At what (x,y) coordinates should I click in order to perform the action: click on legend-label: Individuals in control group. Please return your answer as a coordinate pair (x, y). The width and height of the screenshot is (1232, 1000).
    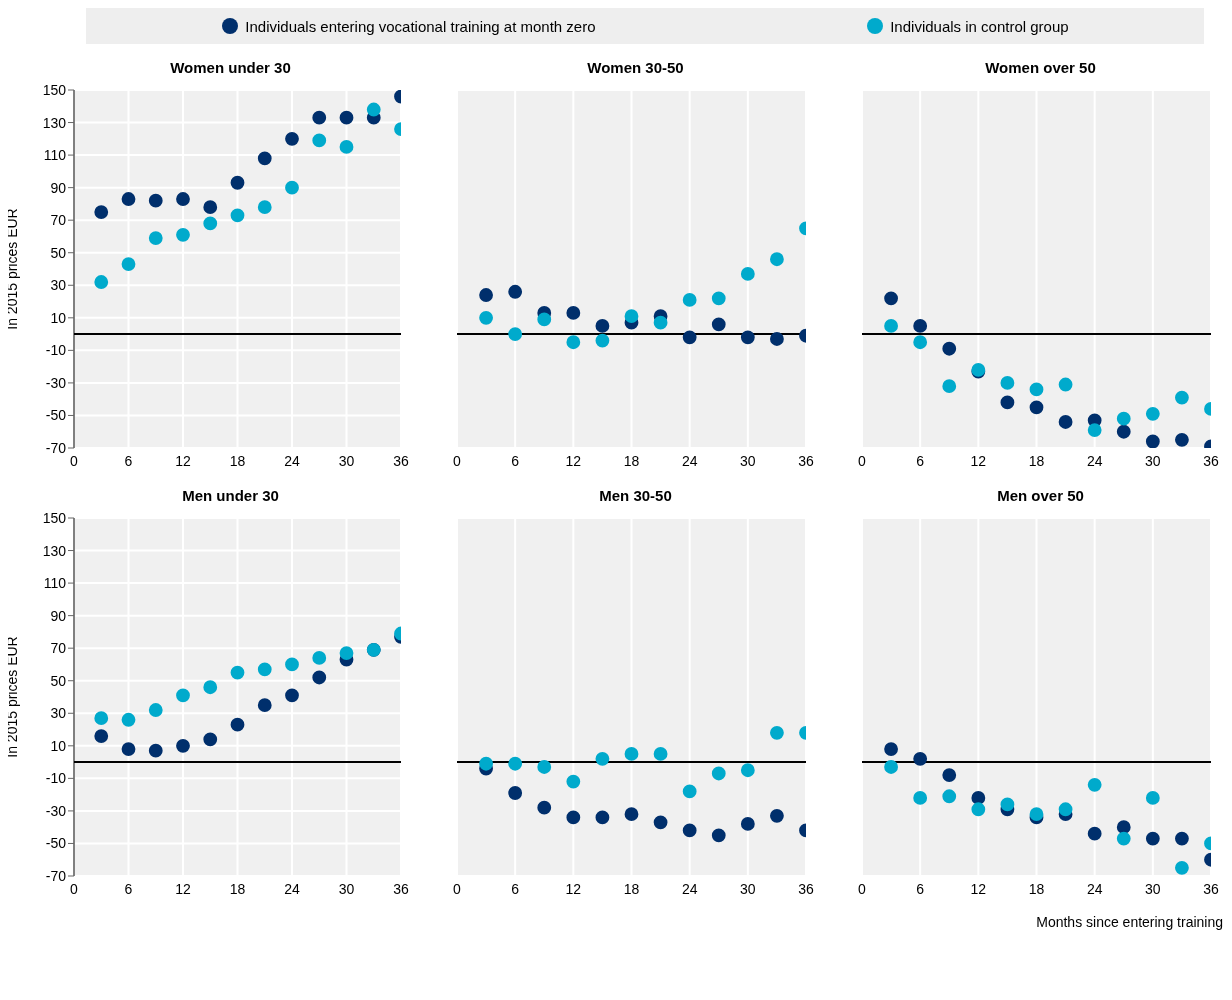
    Looking at the image, I should click on (979, 26).